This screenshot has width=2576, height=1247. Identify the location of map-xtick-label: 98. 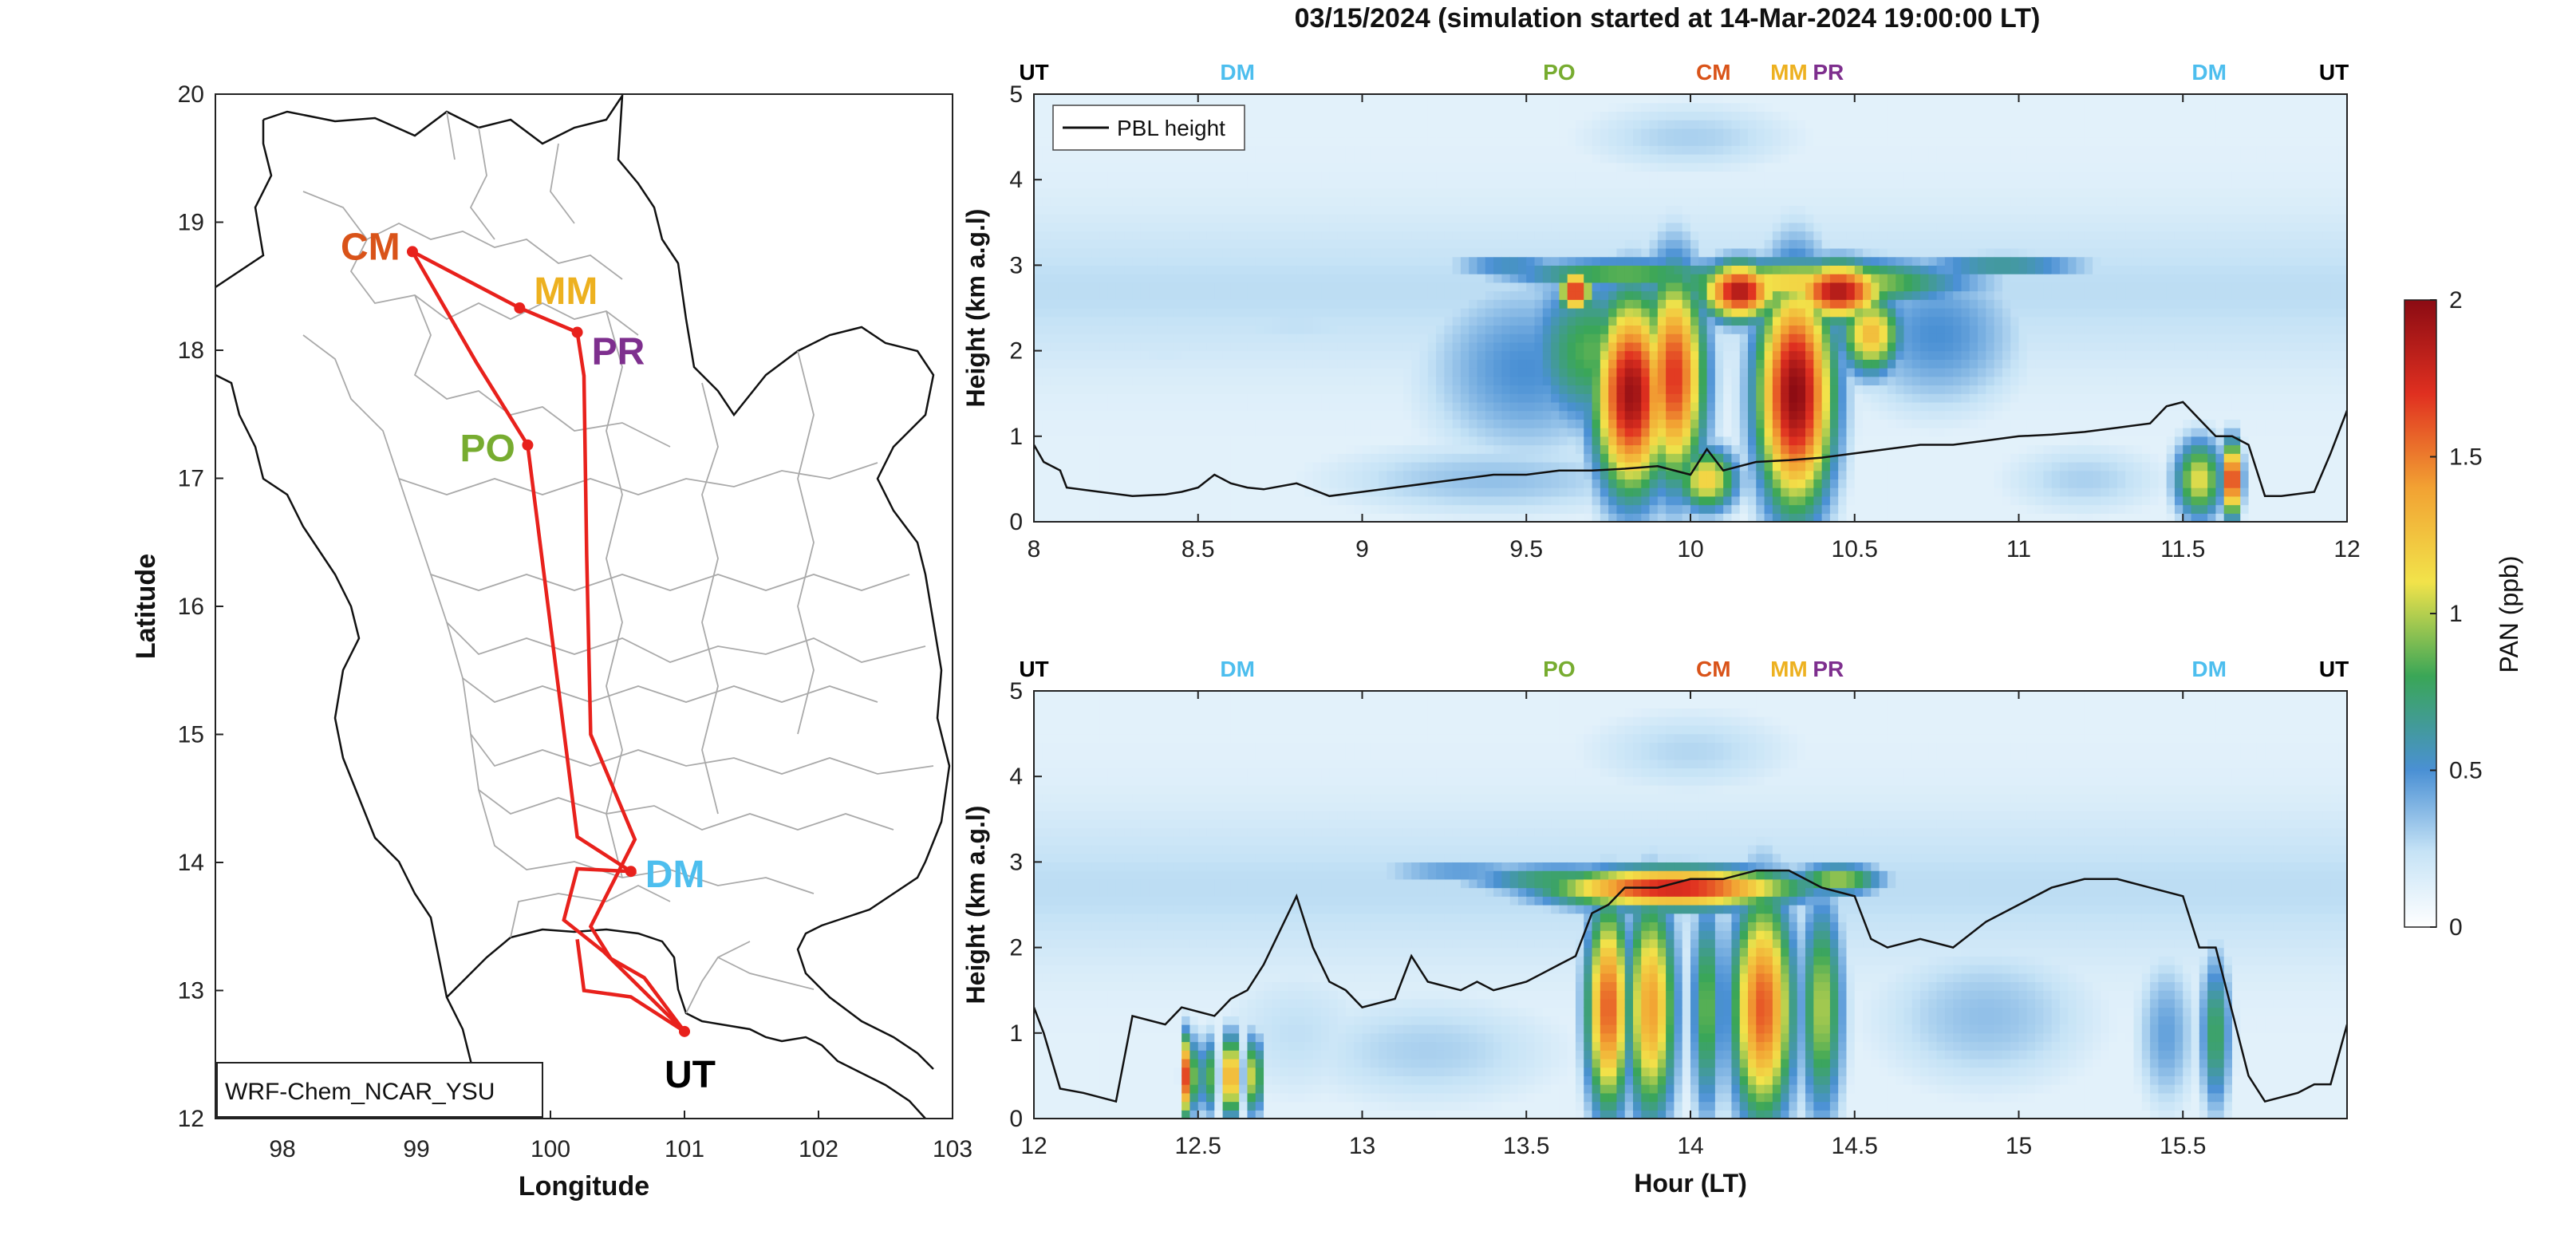
(282, 1149).